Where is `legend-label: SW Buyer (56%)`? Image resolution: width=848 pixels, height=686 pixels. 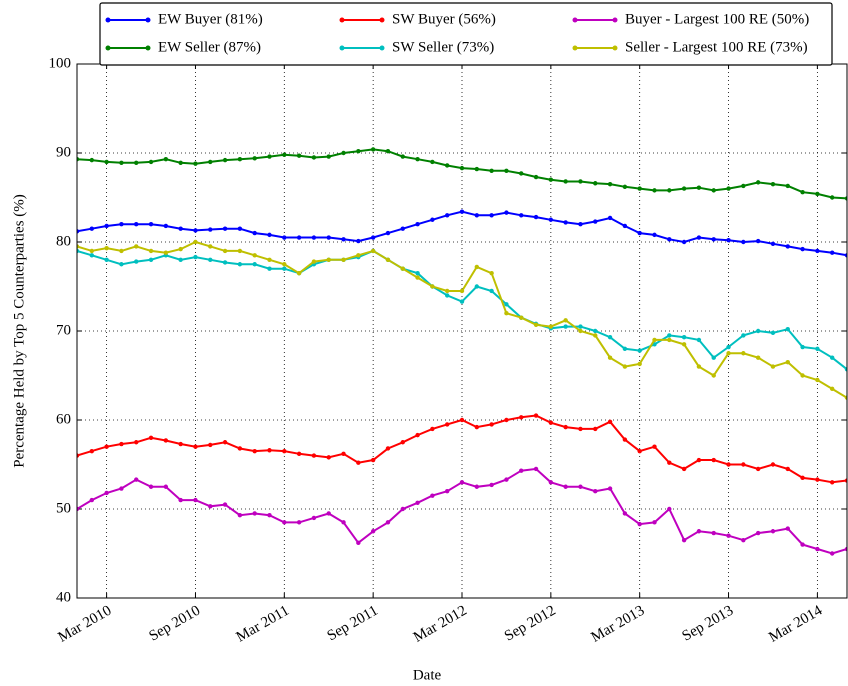
legend-label: SW Buyer (56%) is located at coordinates (444, 19).